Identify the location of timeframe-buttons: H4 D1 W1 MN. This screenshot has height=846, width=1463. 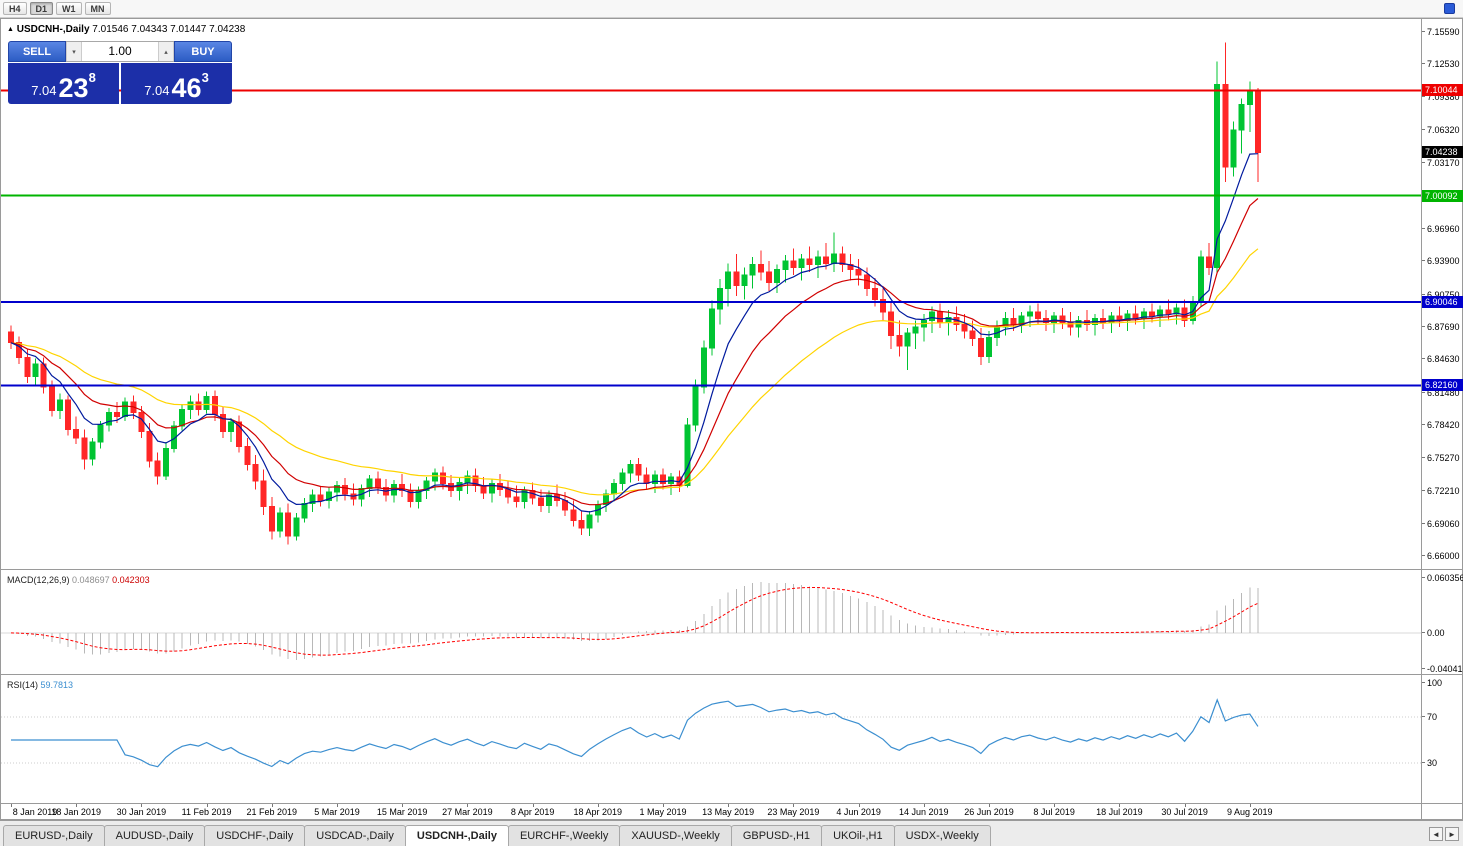
(57, 8).